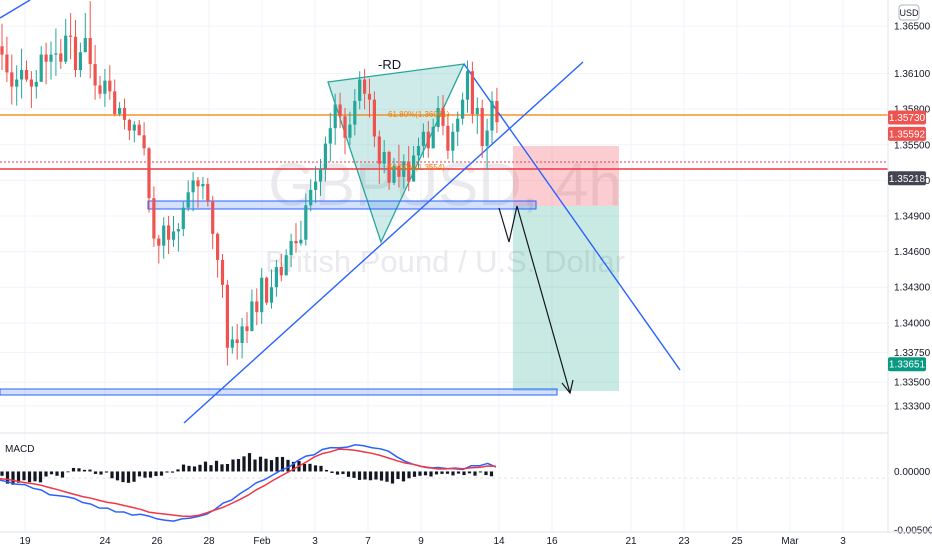 This screenshot has height=550, width=932. Describe the element at coordinates (15, 9) in the screenshot. I see `top-left-trendline` at that location.